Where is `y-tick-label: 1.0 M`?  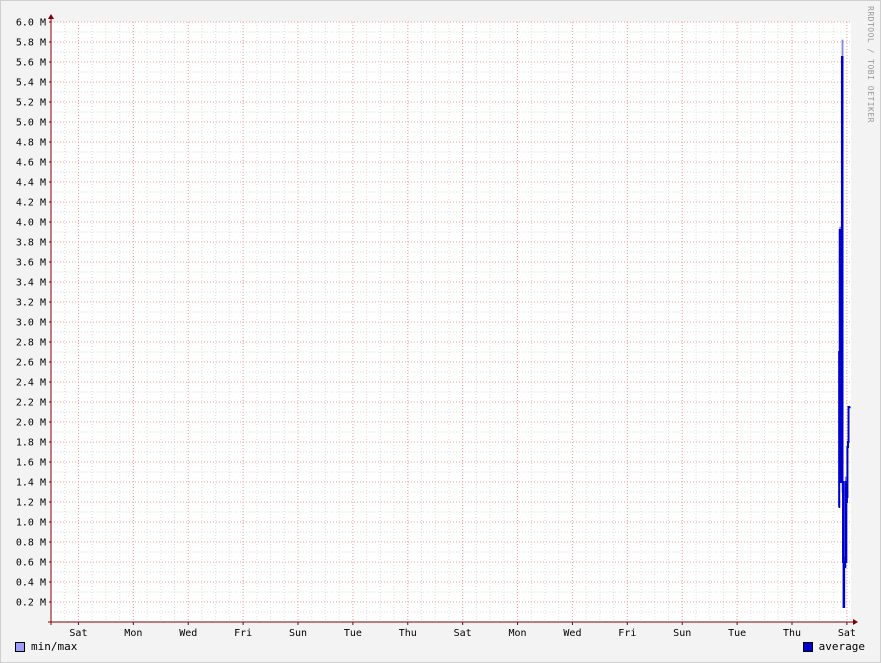 y-tick-label: 1.0 M is located at coordinates (31, 523).